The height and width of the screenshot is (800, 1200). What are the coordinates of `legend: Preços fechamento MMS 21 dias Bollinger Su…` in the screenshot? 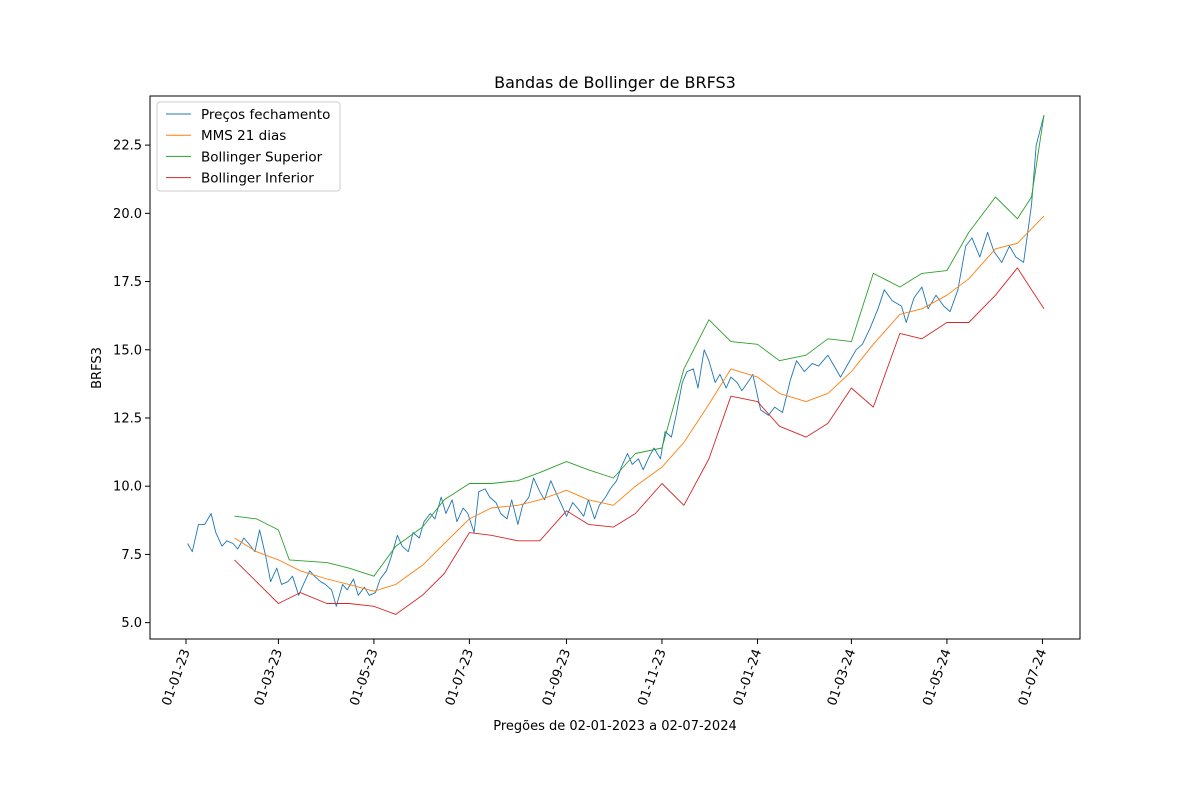 It's located at (248, 146).